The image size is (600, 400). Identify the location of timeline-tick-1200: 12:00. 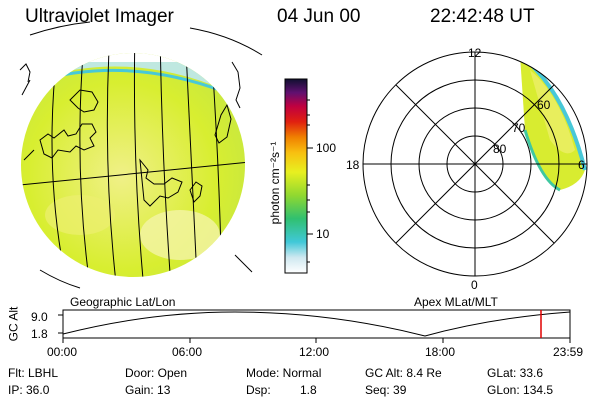
(314, 352).